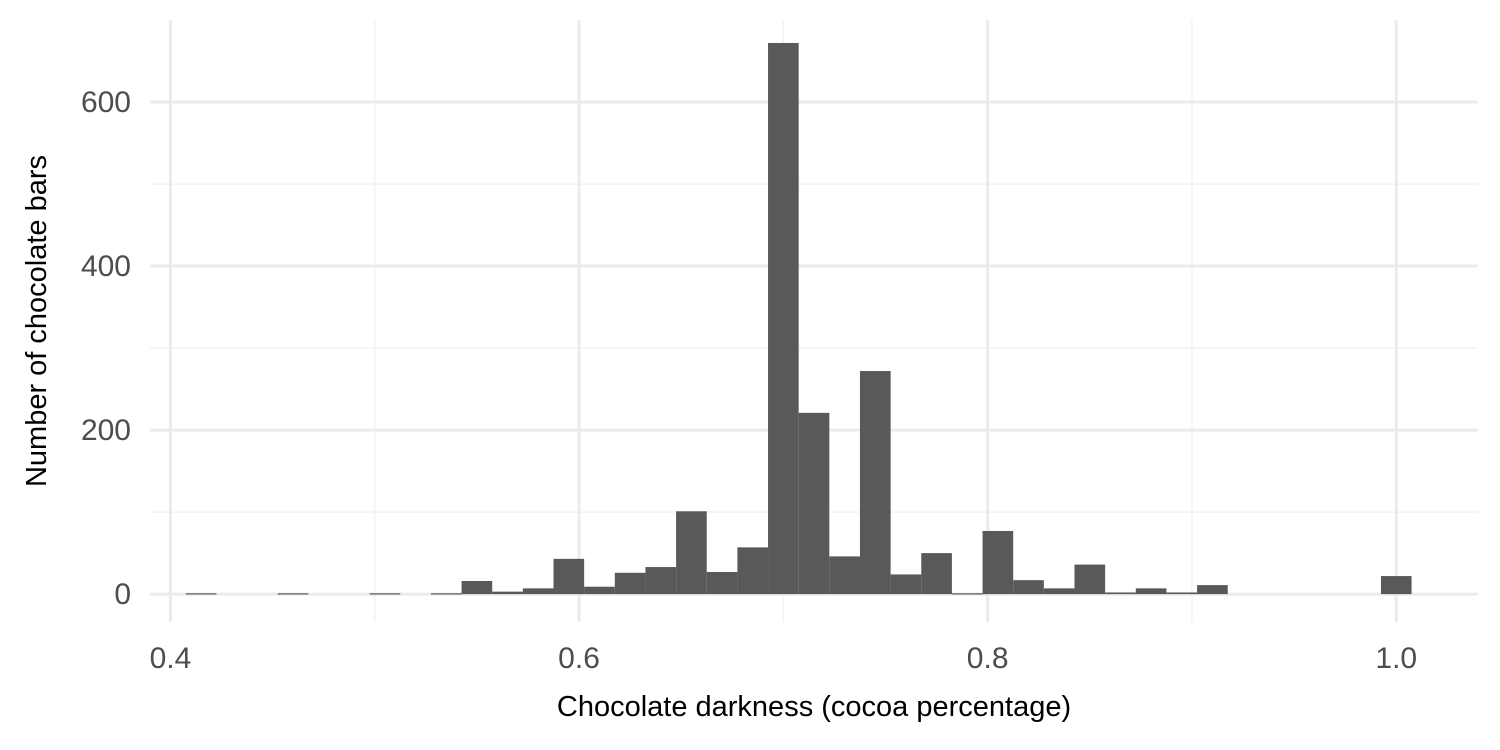 The width and height of the screenshot is (1500, 750). What do you see at coordinates (106, 266) in the screenshot?
I see `y-tick-label: 400` at bounding box center [106, 266].